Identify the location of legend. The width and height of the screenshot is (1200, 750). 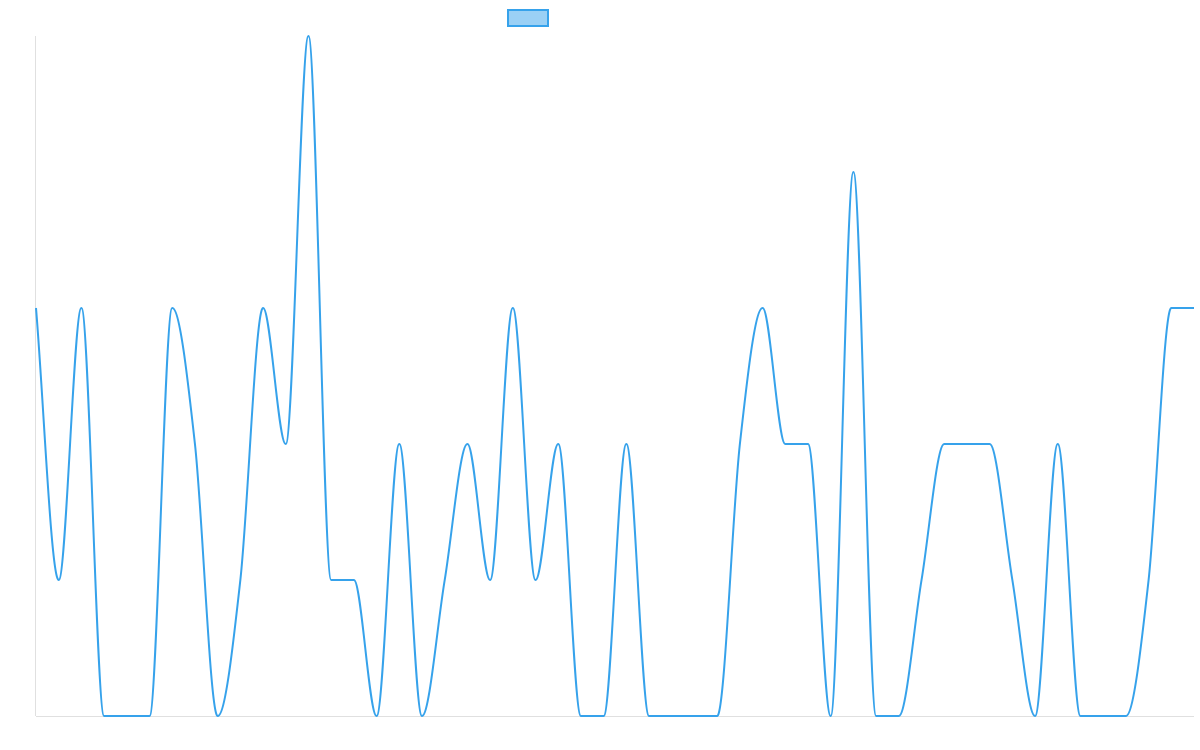
(528, 18).